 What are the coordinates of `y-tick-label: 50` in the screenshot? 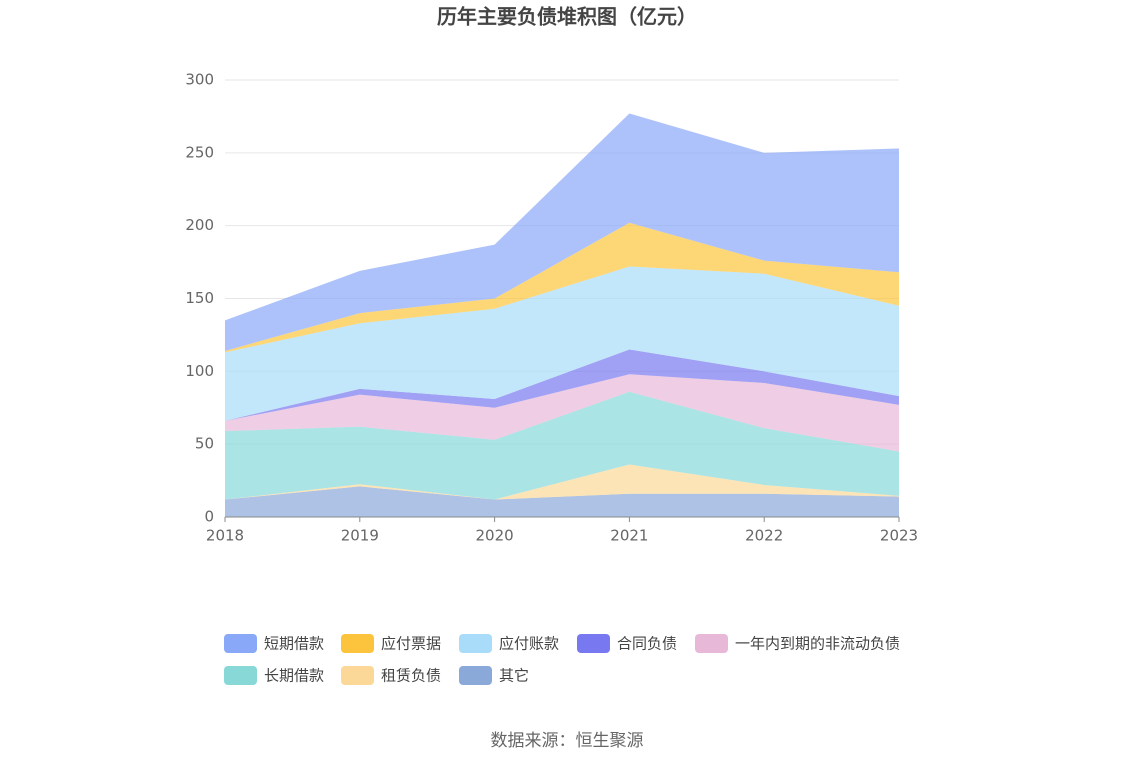 It's located at (204, 444).